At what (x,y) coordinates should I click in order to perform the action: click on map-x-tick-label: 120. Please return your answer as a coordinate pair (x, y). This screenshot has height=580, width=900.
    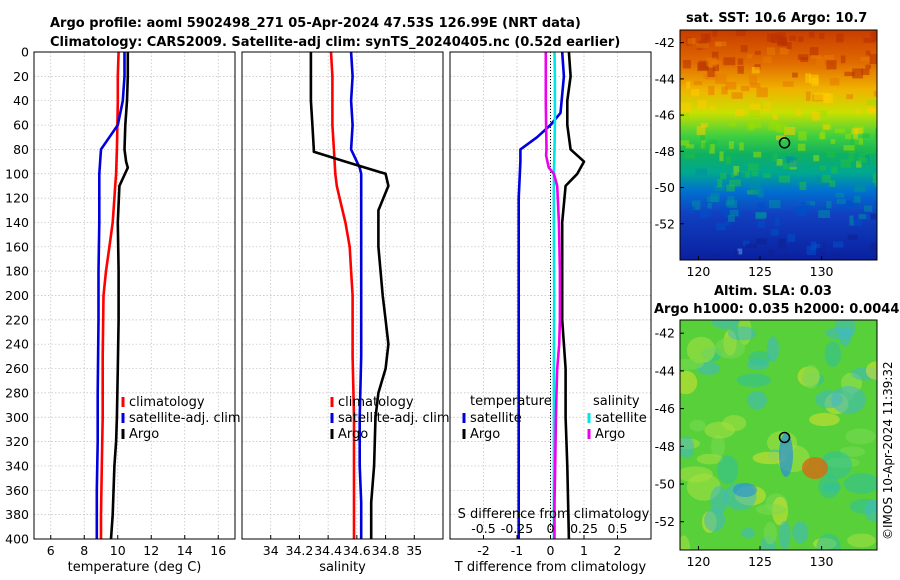
    Looking at the image, I should click on (699, 561).